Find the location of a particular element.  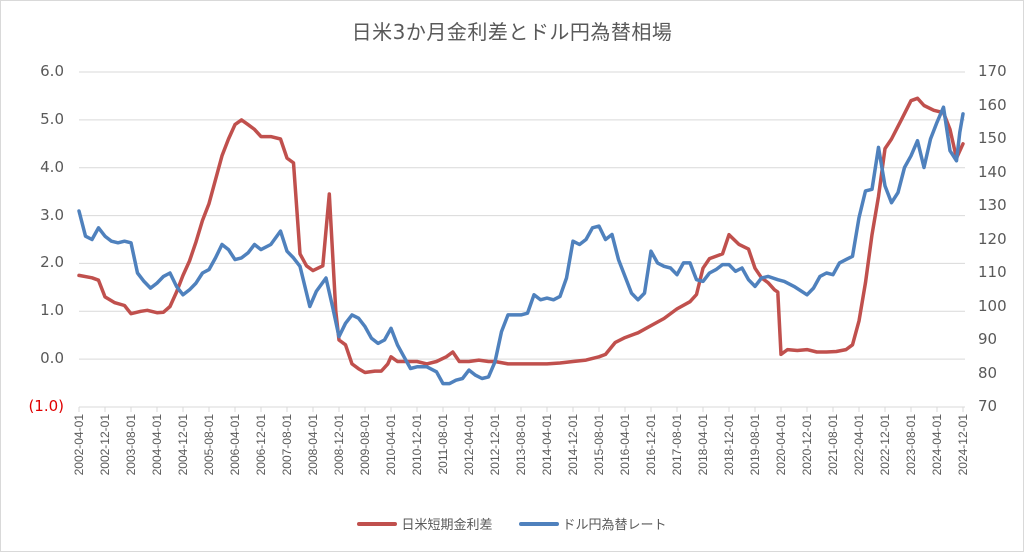

x-axis-tick-label: 2016-12-01 is located at coordinates (651, 445).